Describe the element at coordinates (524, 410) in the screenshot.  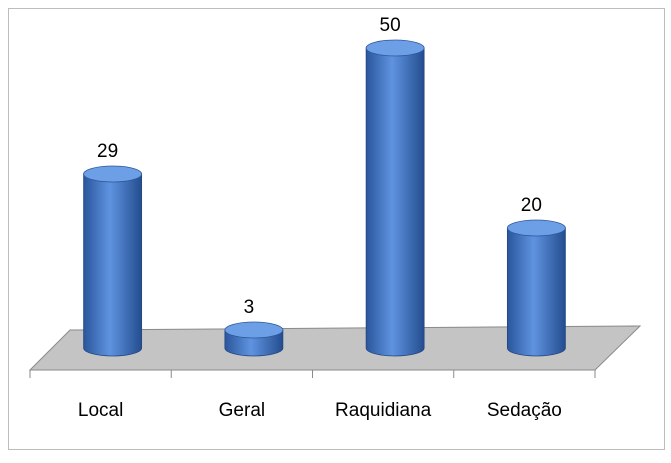
I see `x-tick-label: Sedação` at that location.